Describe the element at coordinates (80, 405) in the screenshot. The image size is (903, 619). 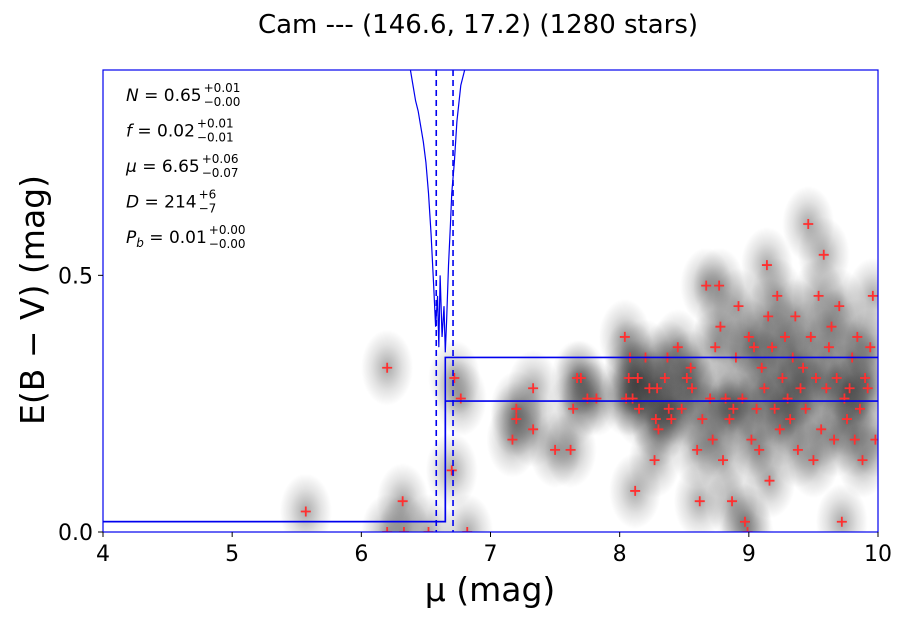
I see `y-axis-ticks: 0.0 0.5` at that location.